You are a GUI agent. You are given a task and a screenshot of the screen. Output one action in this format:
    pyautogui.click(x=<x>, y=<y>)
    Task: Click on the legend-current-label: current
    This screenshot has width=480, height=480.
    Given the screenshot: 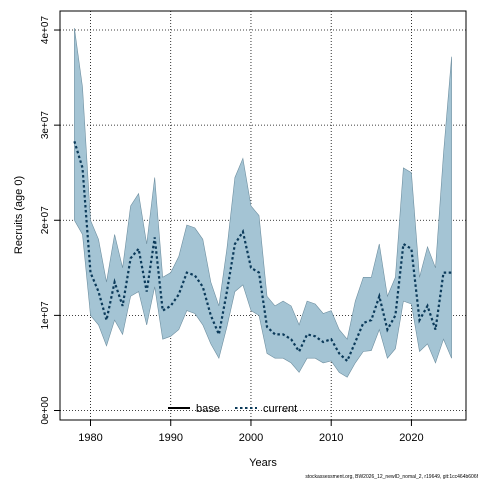 What is the action you would take?
    pyautogui.click(x=280, y=409)
    